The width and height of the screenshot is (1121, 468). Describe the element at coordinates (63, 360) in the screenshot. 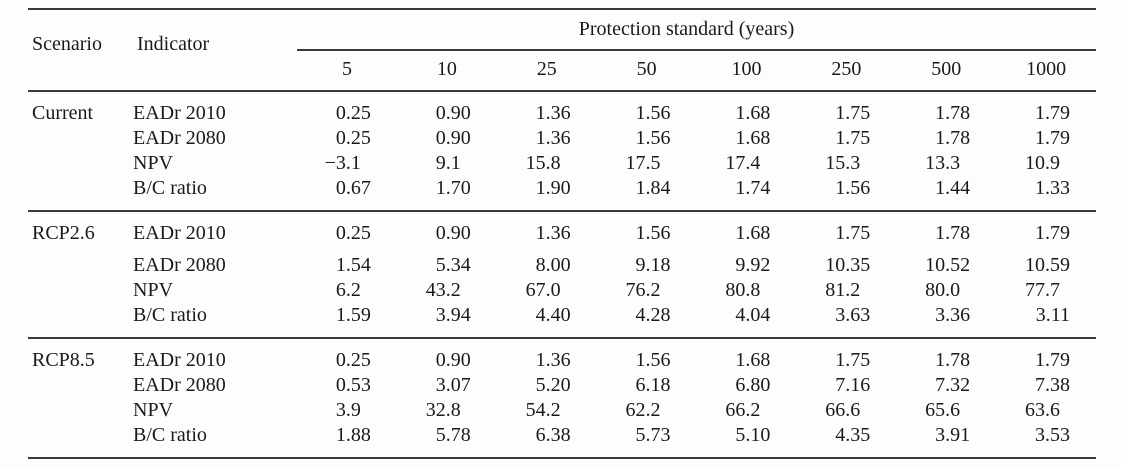

I see `scenario-label-rcp85: RCP8.5` at that location.